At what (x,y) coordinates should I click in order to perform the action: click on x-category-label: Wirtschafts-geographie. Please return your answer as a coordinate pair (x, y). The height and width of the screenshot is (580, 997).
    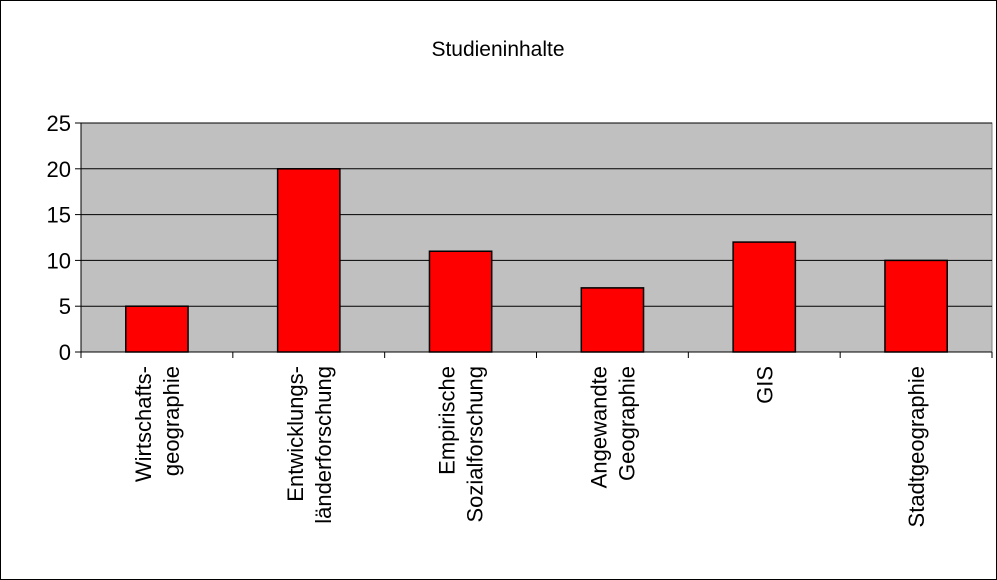
    Looking at the image, I should click on (157, 424).